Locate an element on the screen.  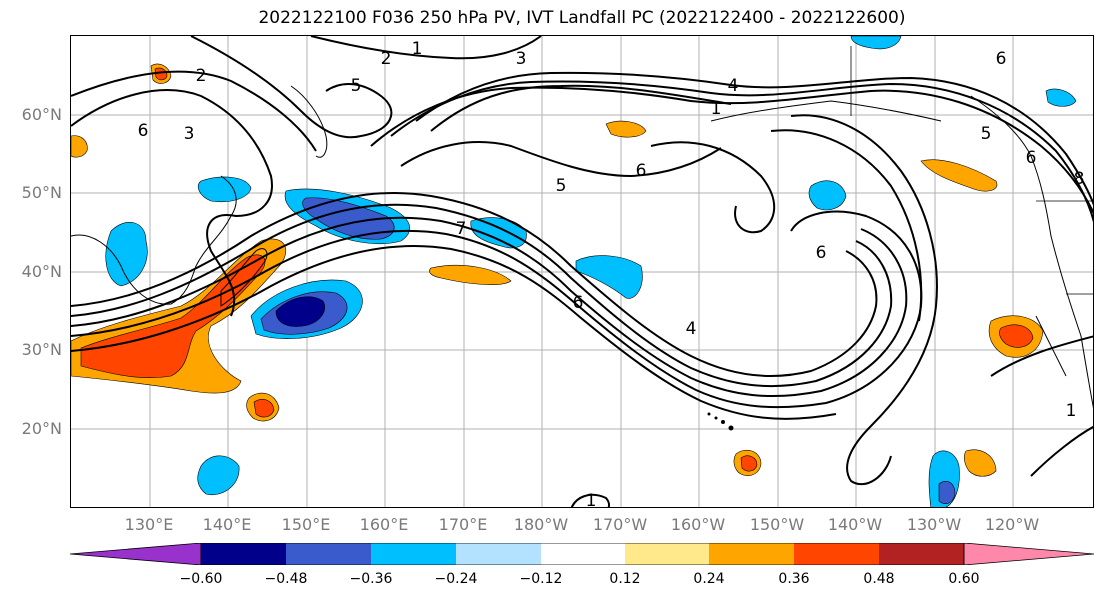
anomaly-negative-manchuria is located at coordinates (126, 254).